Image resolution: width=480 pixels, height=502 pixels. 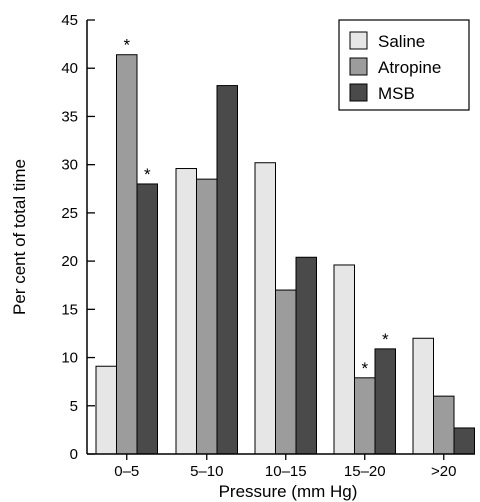 What do you see at coordinates (69, 165) in the screenshot?
I see `y-tick-label: 30` at bounding box center [69, 165].